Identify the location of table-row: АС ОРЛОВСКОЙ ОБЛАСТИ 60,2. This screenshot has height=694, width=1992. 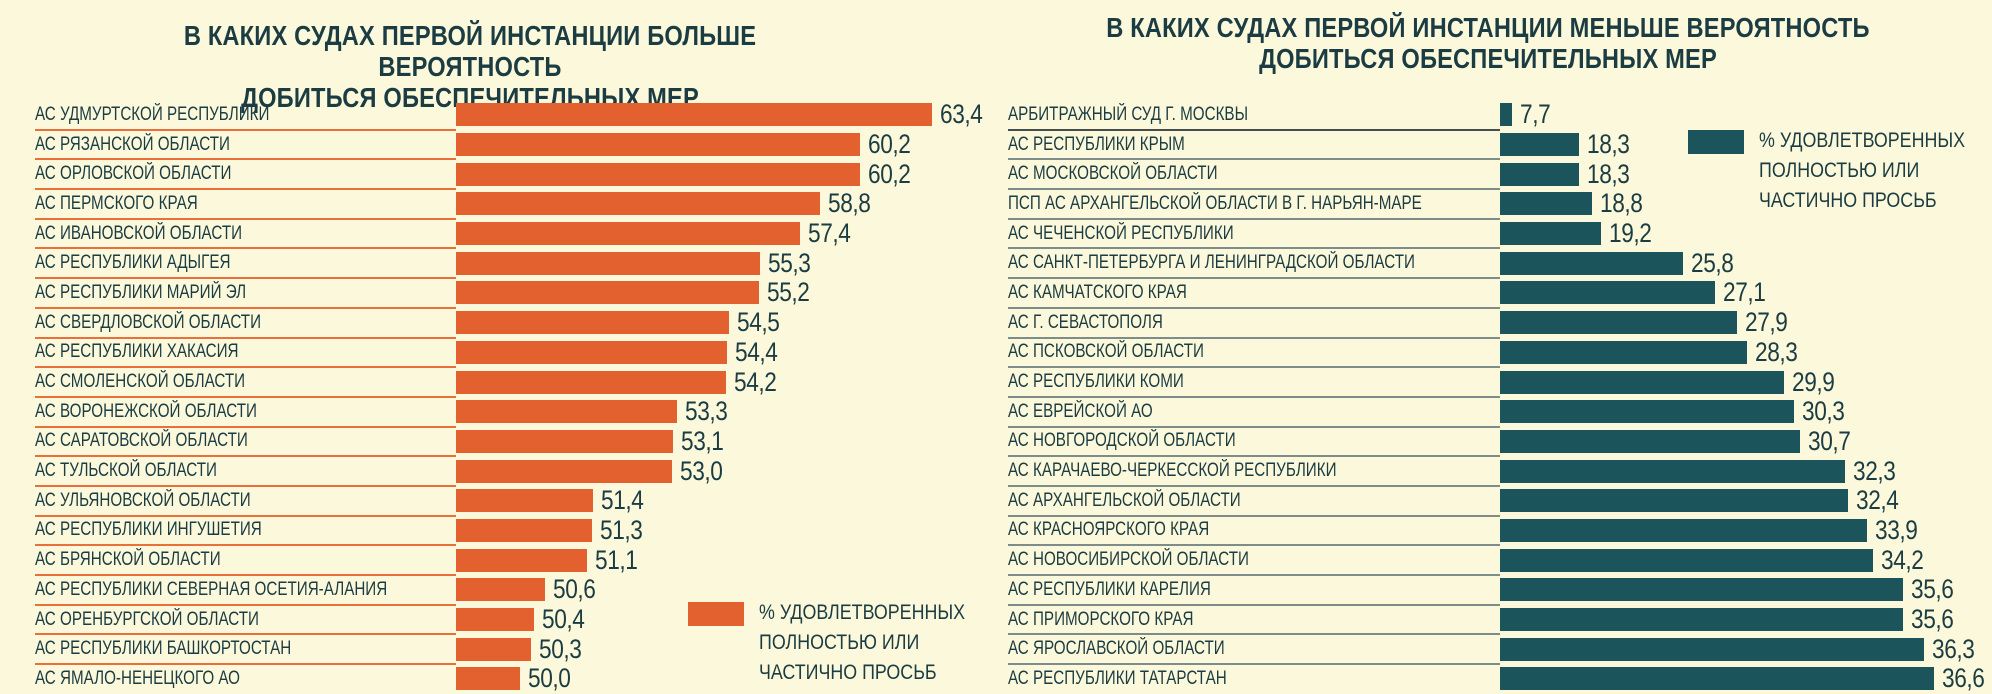
(507, 175).